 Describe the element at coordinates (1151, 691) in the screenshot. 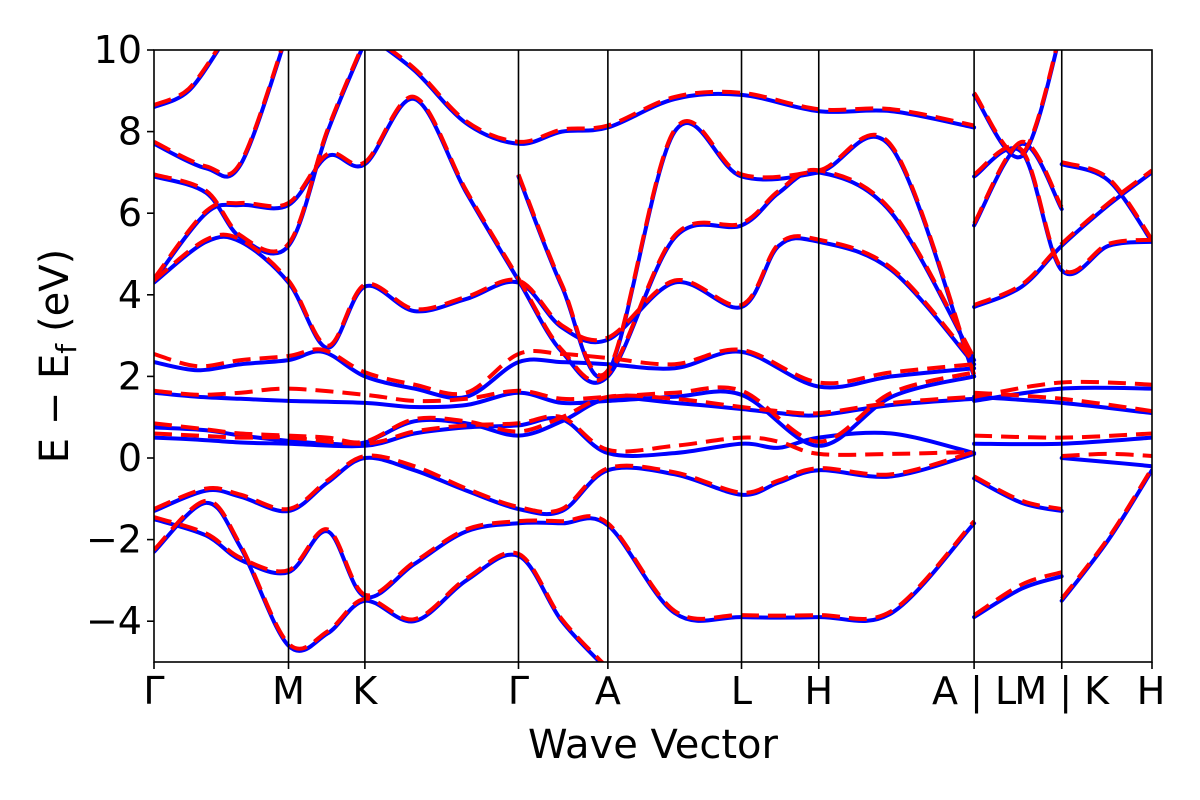

I see `x-tick-label-9: H` at that location.